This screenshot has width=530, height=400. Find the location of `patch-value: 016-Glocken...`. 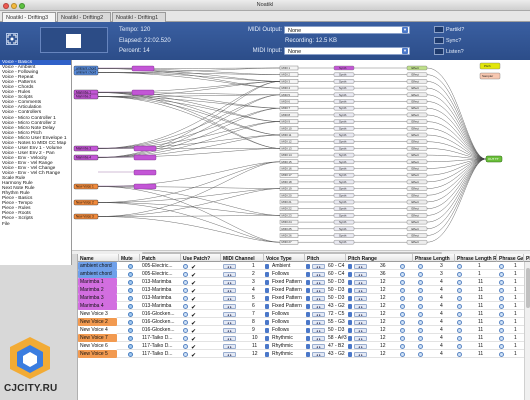

patch-value: 016-Glocken... is located at coordinates (158, 322).